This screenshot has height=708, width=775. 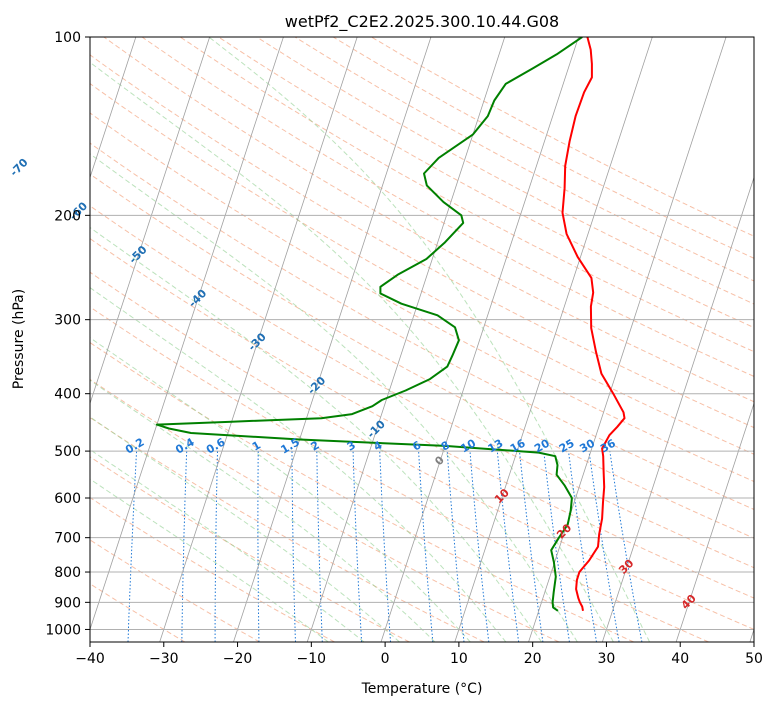 What do you see at coordinates (502, 496) in the screenshot?
I see `isotherm-label: 10` at bounding box center [502, 496].